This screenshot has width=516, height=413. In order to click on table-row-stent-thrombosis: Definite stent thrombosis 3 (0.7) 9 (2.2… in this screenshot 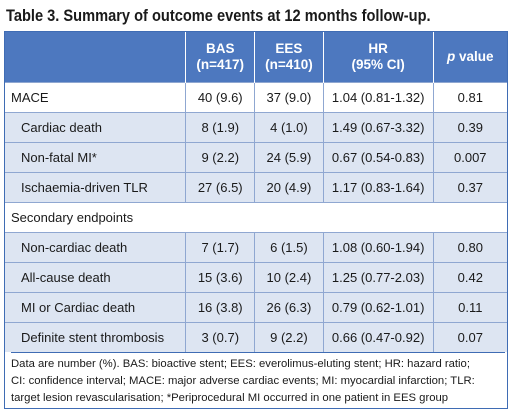, I will do `click(256, 337)`.